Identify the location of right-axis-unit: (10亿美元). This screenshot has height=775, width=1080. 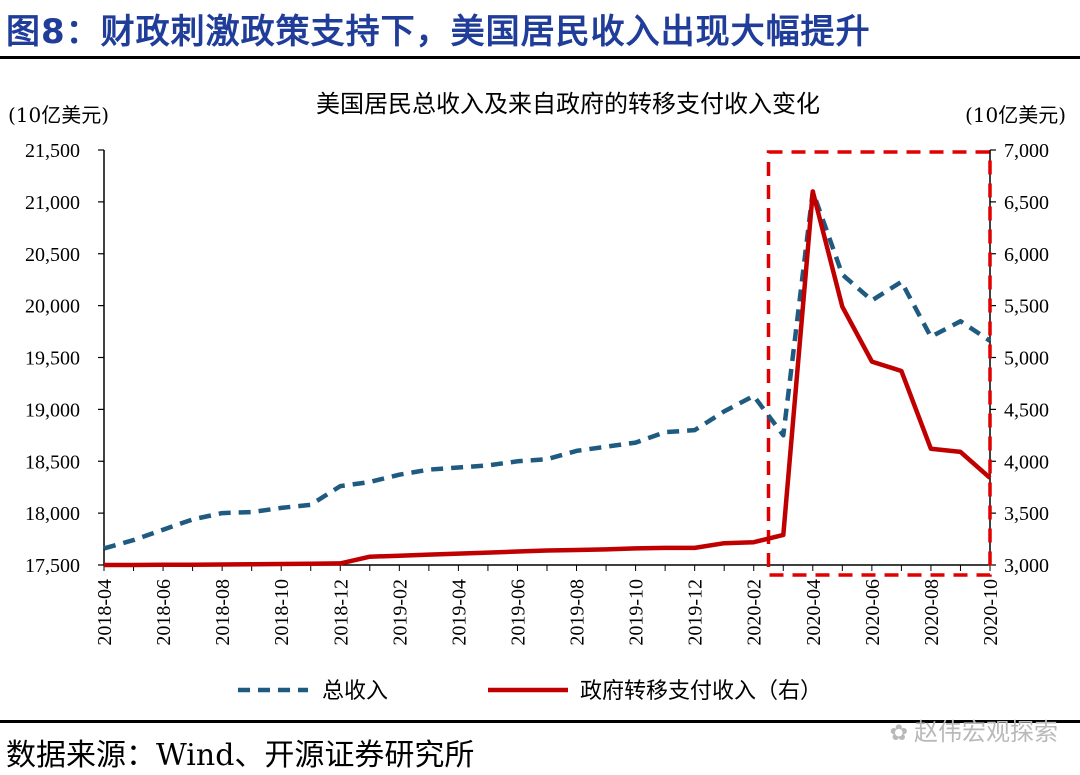
(1015, 115).